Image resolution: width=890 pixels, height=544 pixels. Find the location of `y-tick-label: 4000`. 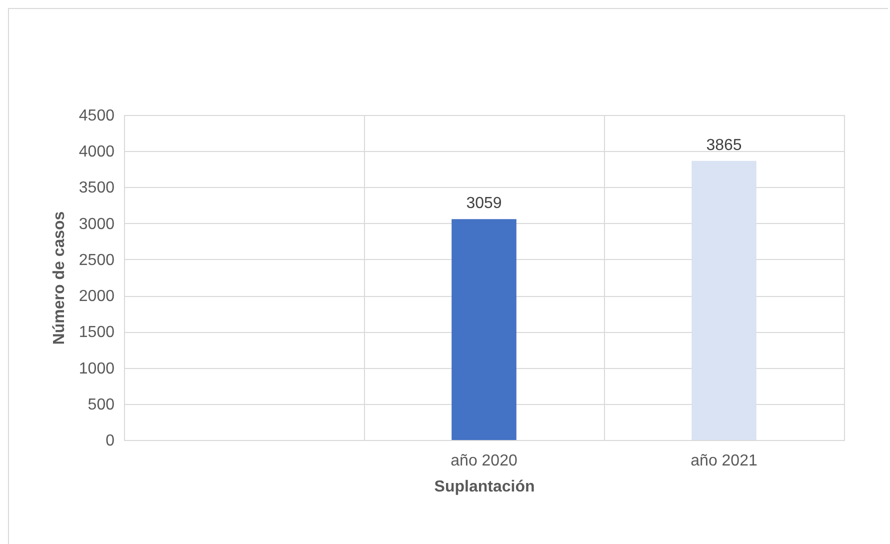

y-tick-label: 4000 is located at coordinates (96, 152).